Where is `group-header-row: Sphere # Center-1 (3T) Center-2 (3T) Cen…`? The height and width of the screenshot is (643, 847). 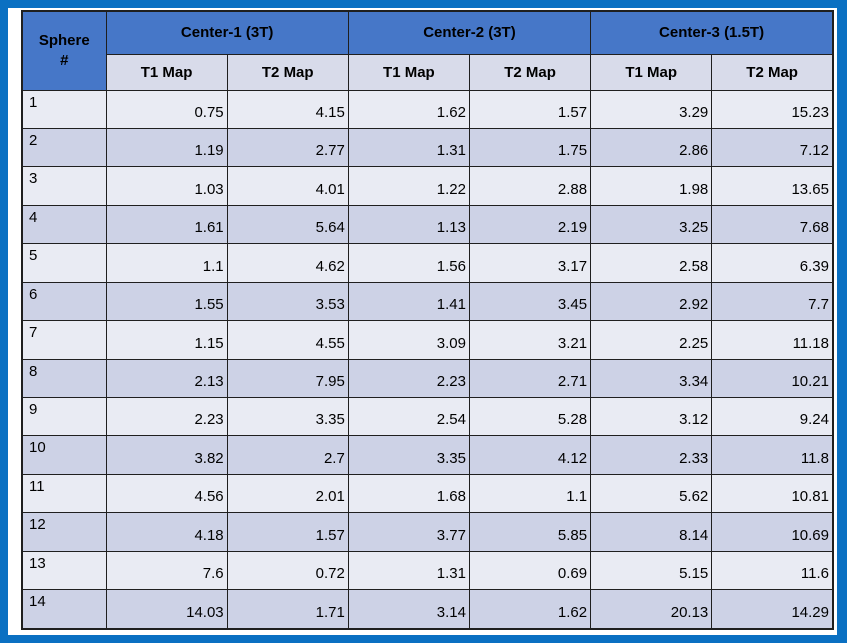 group-header-row: Sphere # Center-1 (3T) Center-2 (3T) Cen… is located at coordinates (427, 50).